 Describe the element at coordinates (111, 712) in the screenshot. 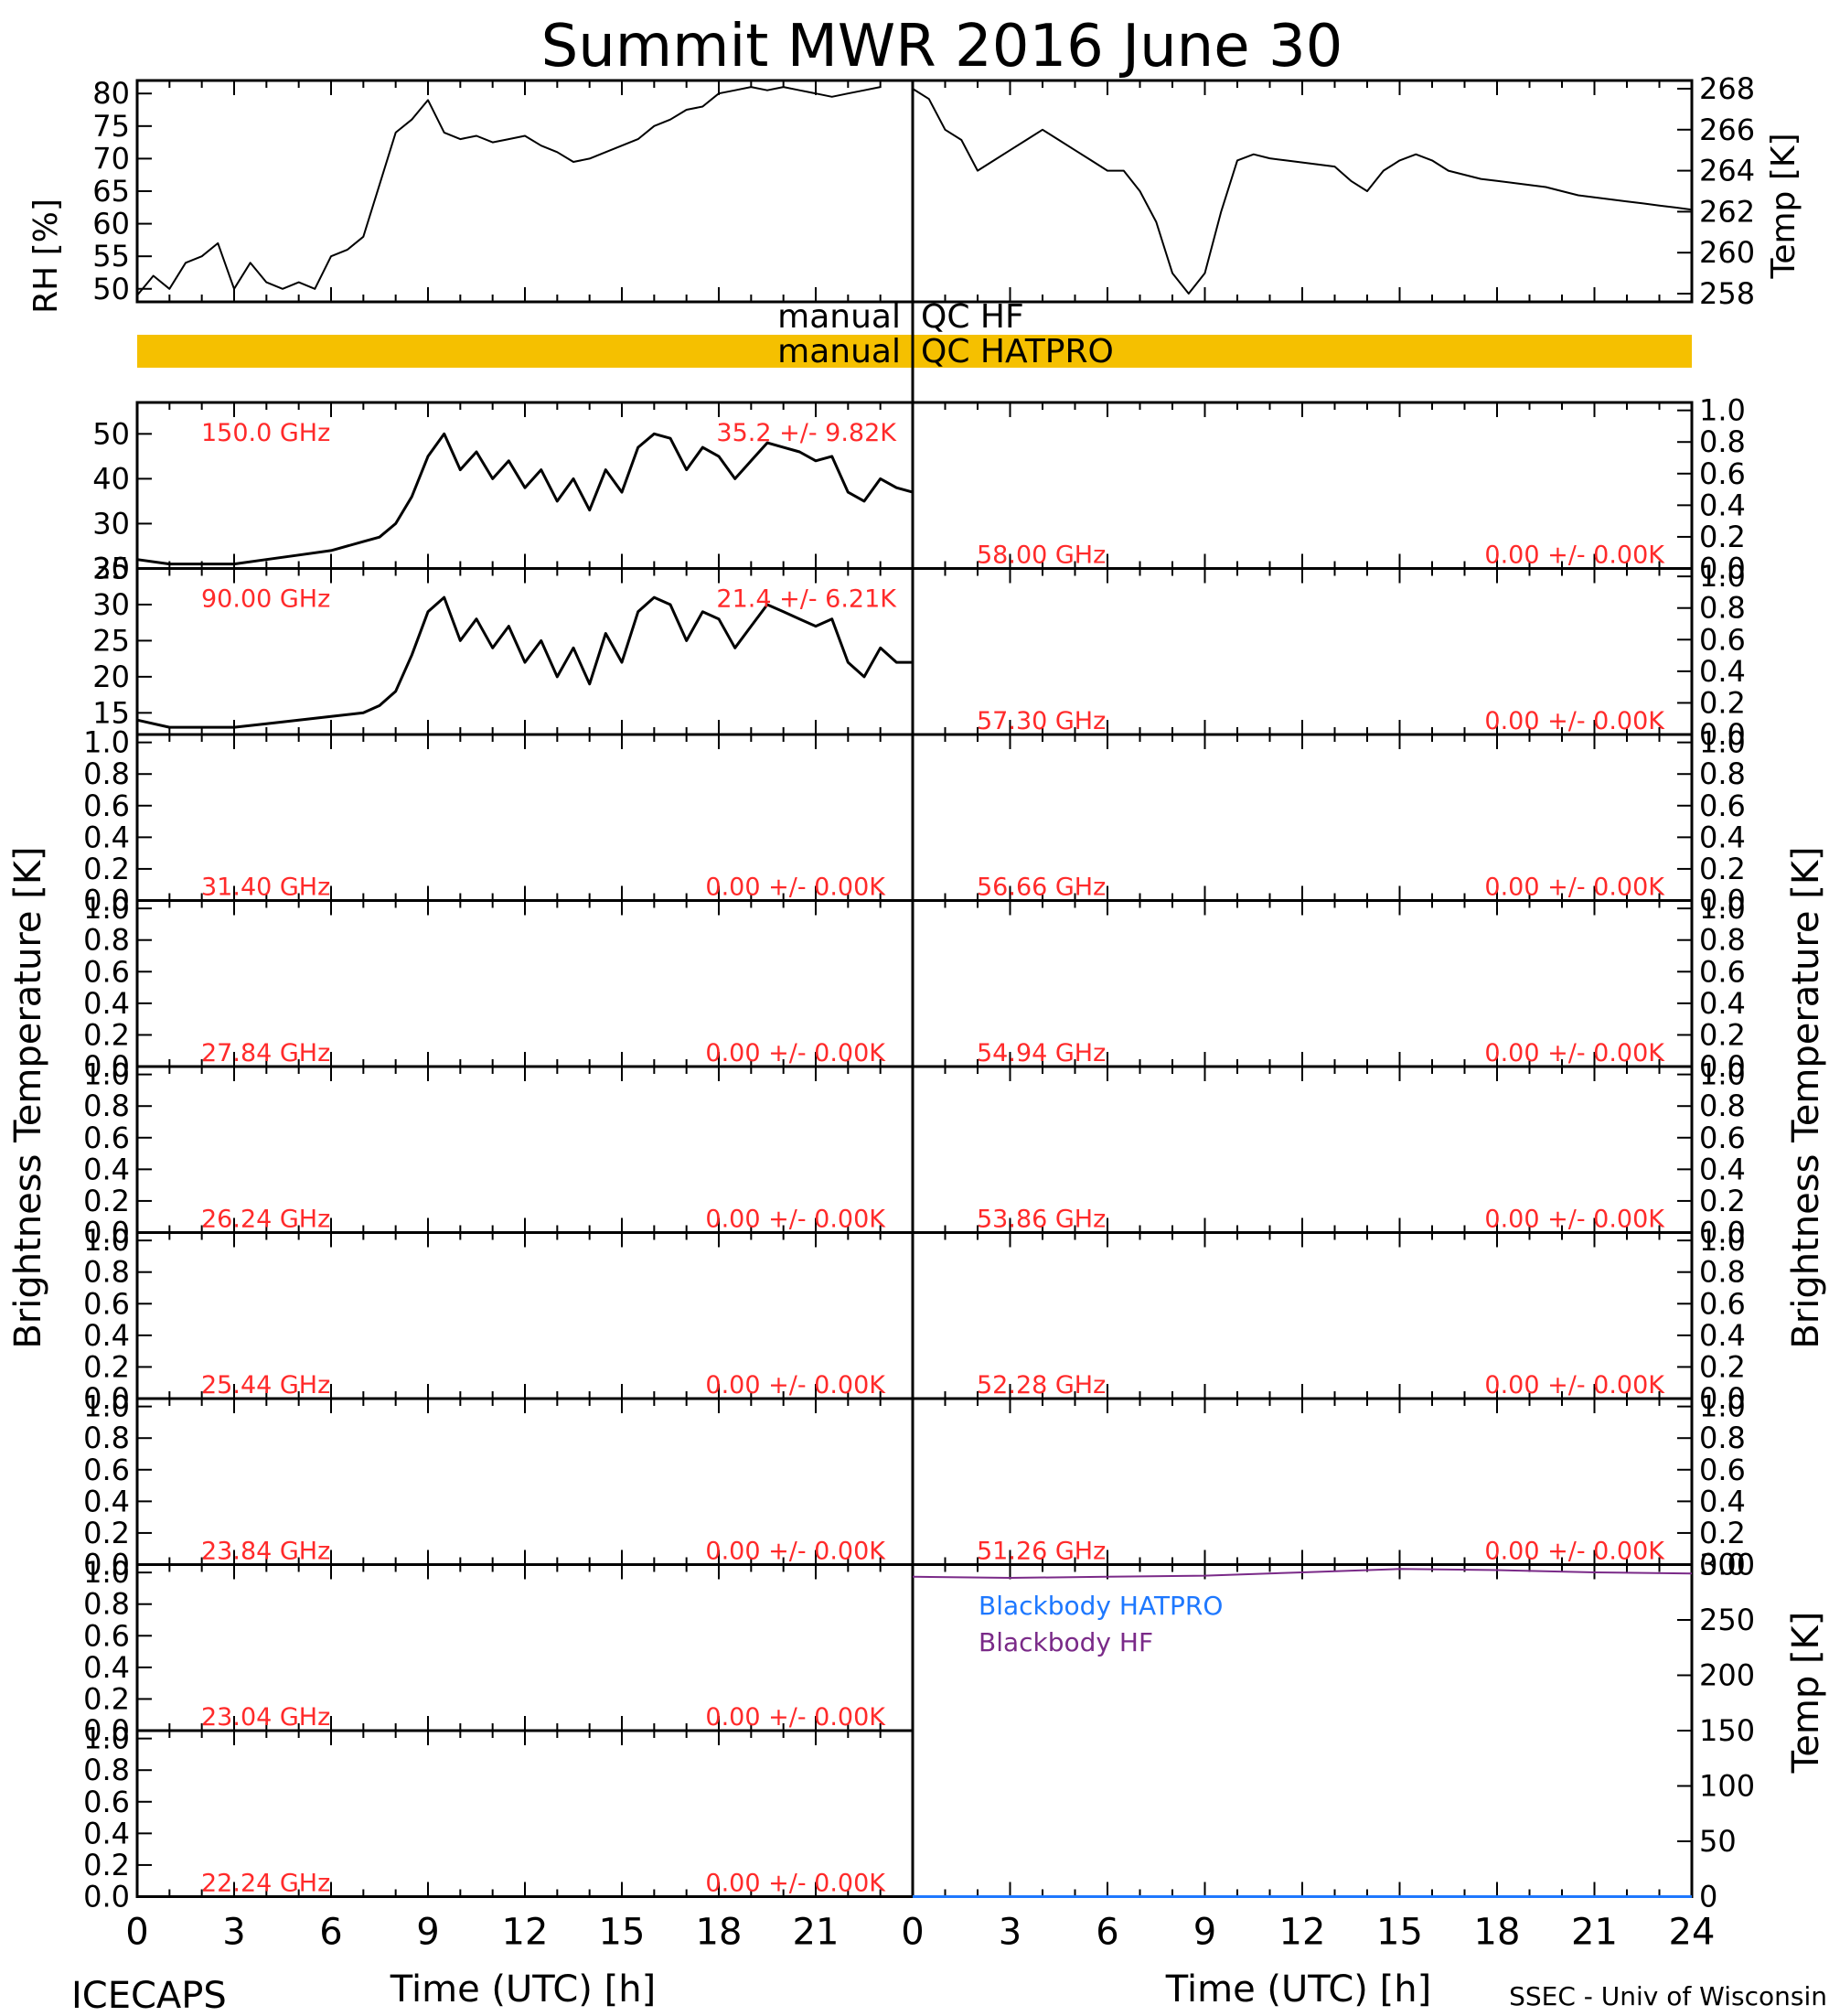

I see `left-panel-ytick-label: 15` at that location.